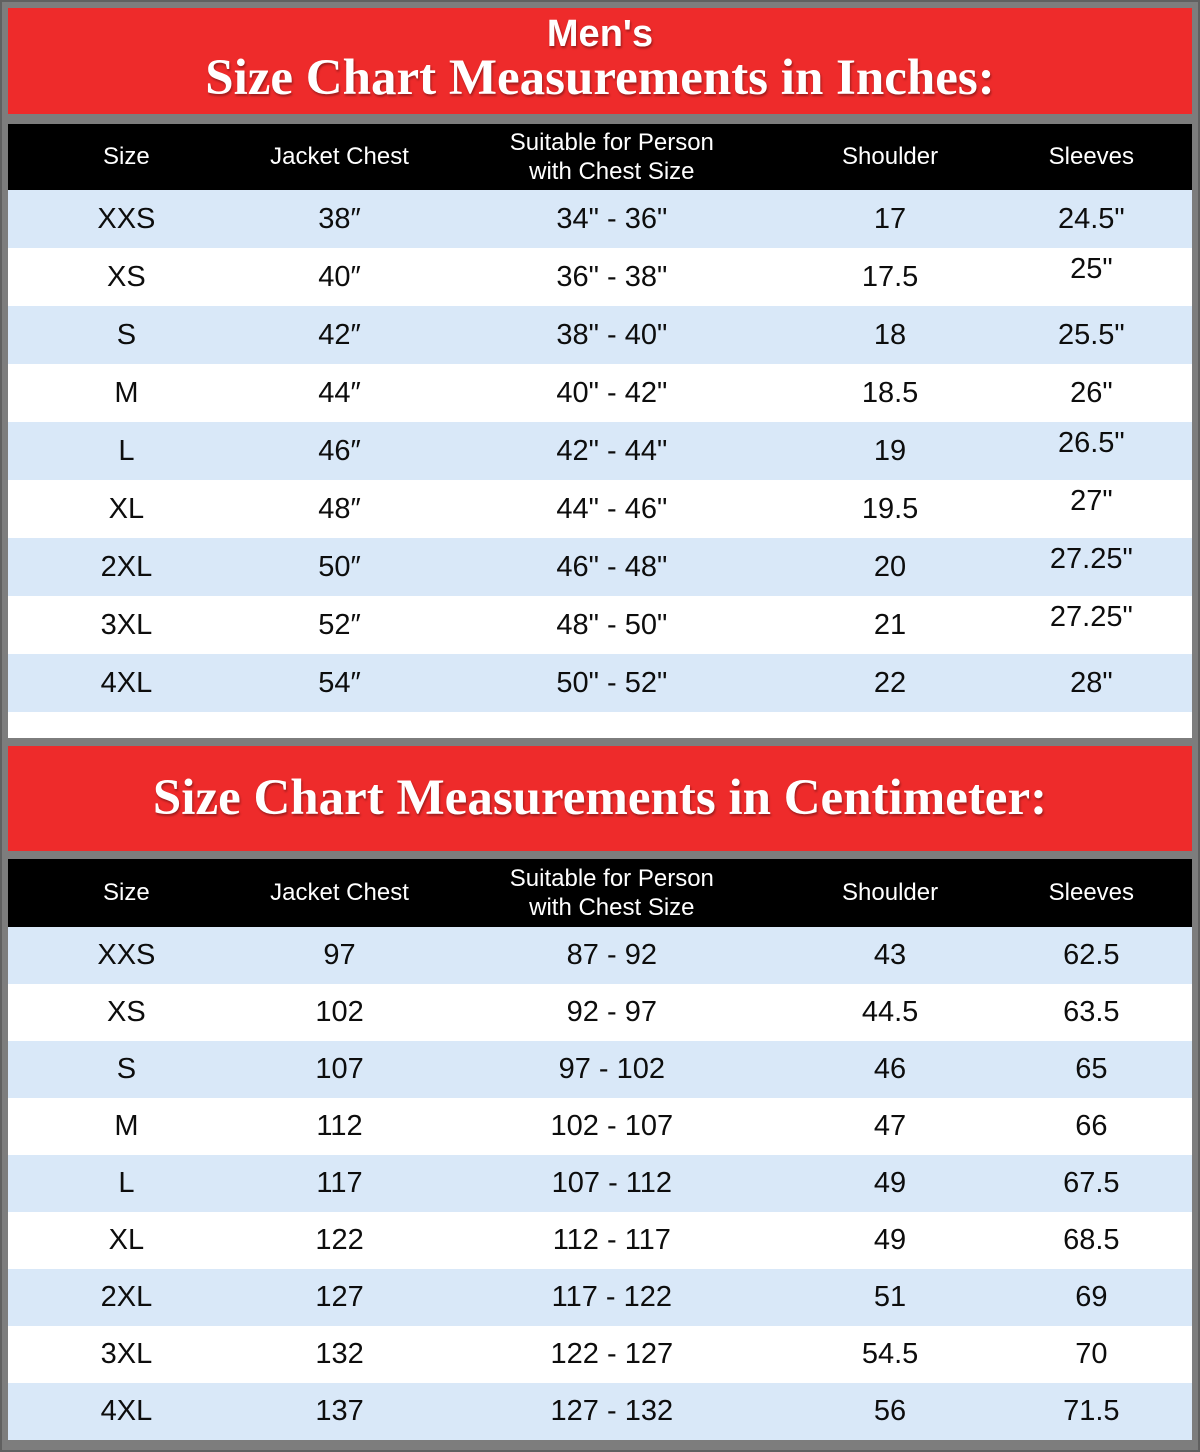 The image size is (1200, 1452). Describe the element at coordinates (890, 1411) in the screenshot. I see `table-cell: 56` at that location.